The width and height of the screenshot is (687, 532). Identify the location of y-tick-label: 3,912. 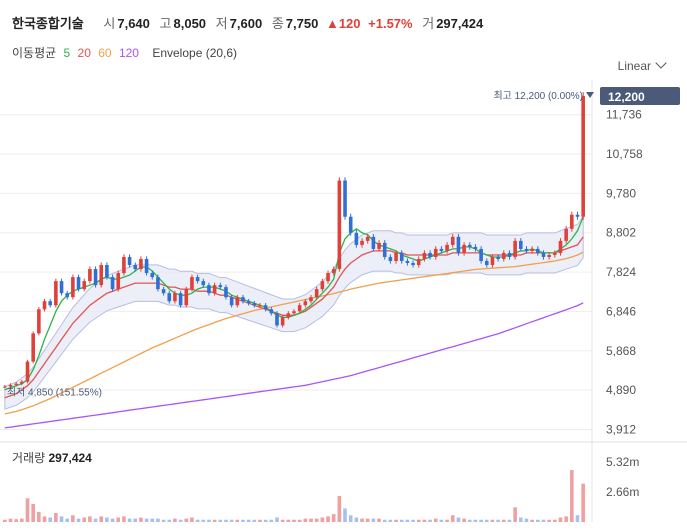
(621, 429).